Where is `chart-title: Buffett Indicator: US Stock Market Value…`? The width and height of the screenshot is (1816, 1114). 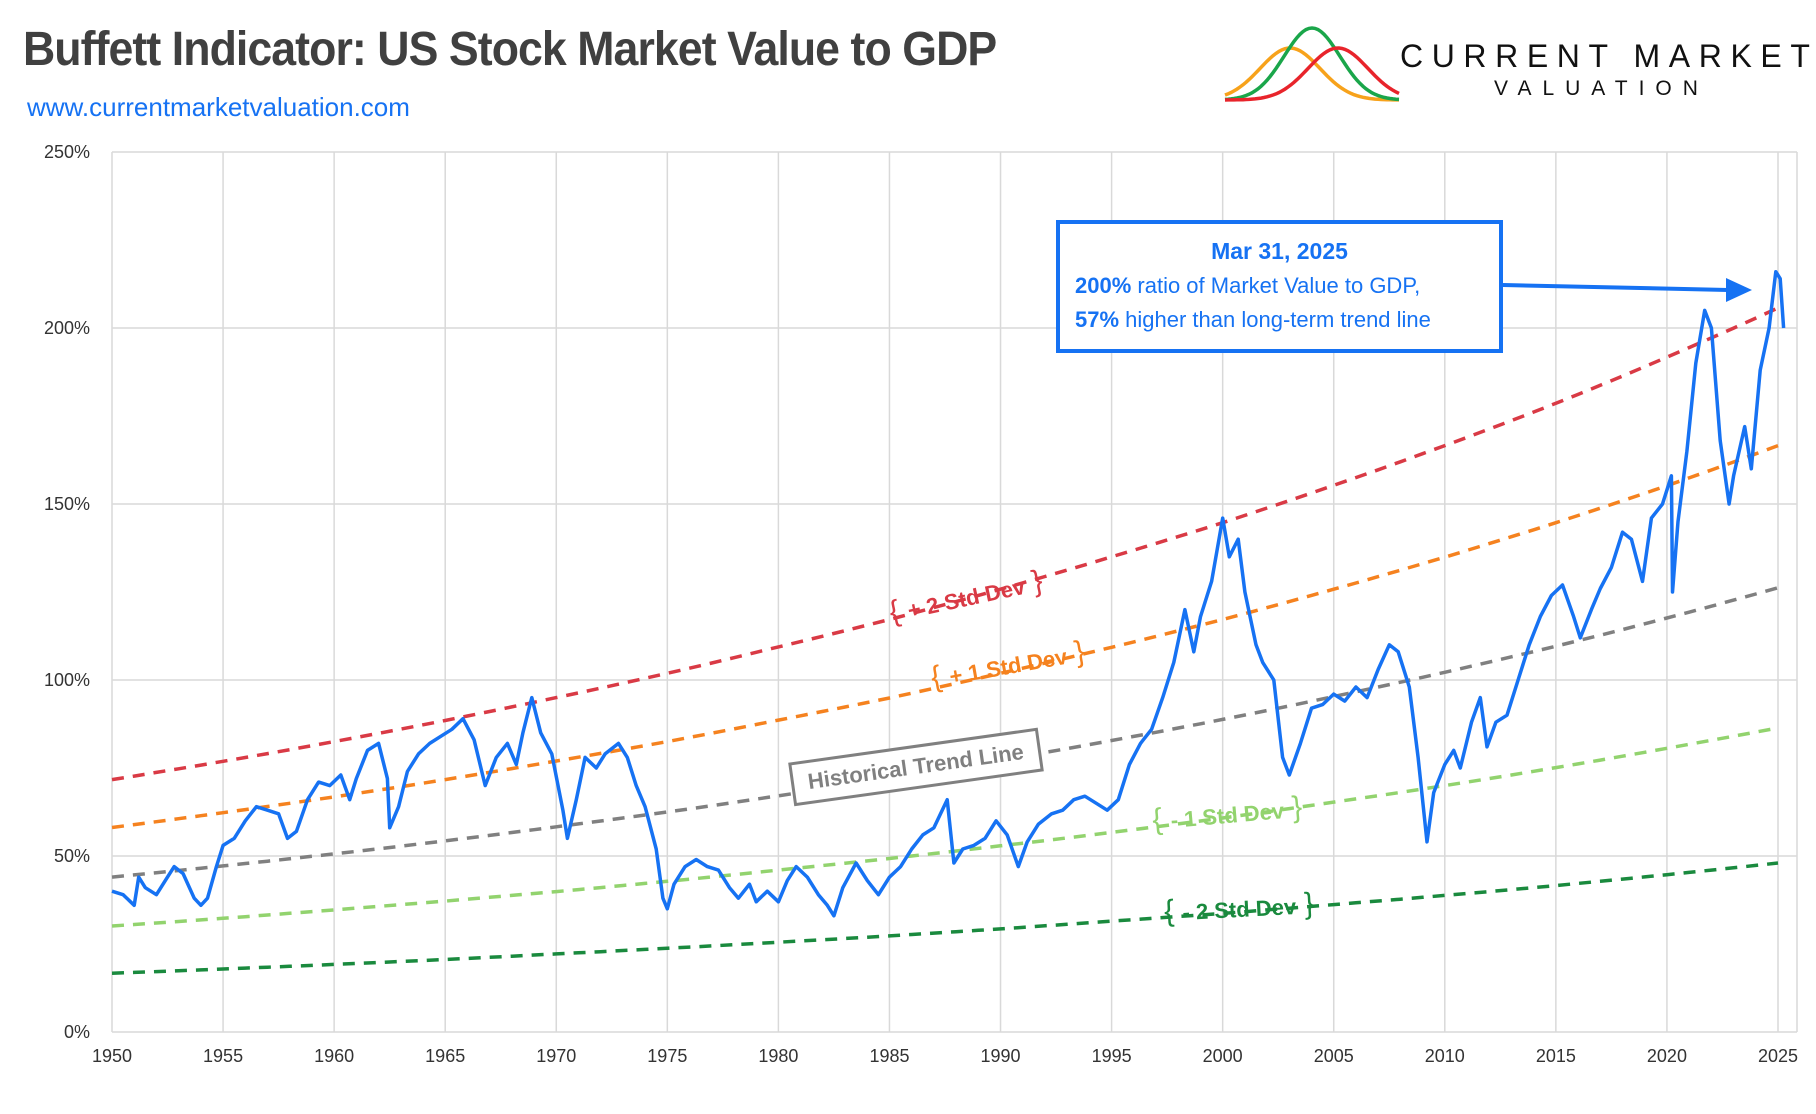 chart-title: Buffett Indicator: US Stock Market Value… is located at coordinates (510, 49).